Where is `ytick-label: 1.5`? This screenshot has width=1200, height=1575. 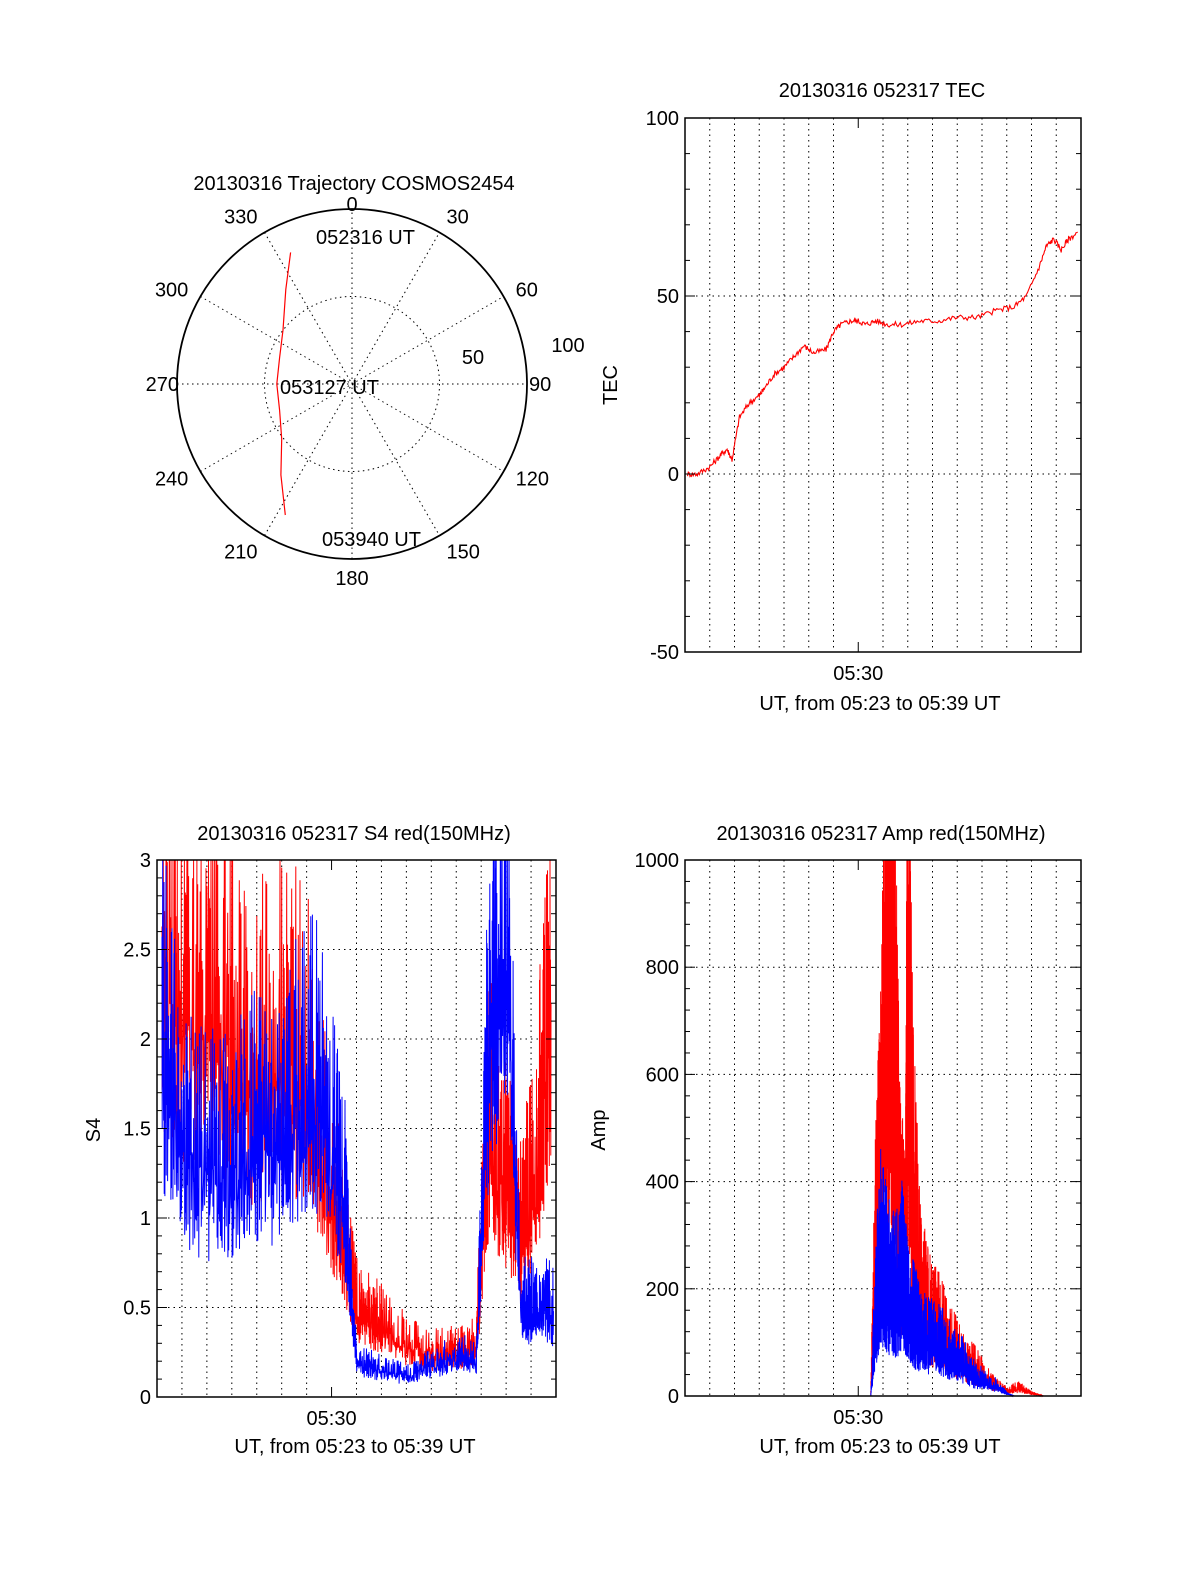
ytick-label: 1.5 is located at coordinates (137, 1130).